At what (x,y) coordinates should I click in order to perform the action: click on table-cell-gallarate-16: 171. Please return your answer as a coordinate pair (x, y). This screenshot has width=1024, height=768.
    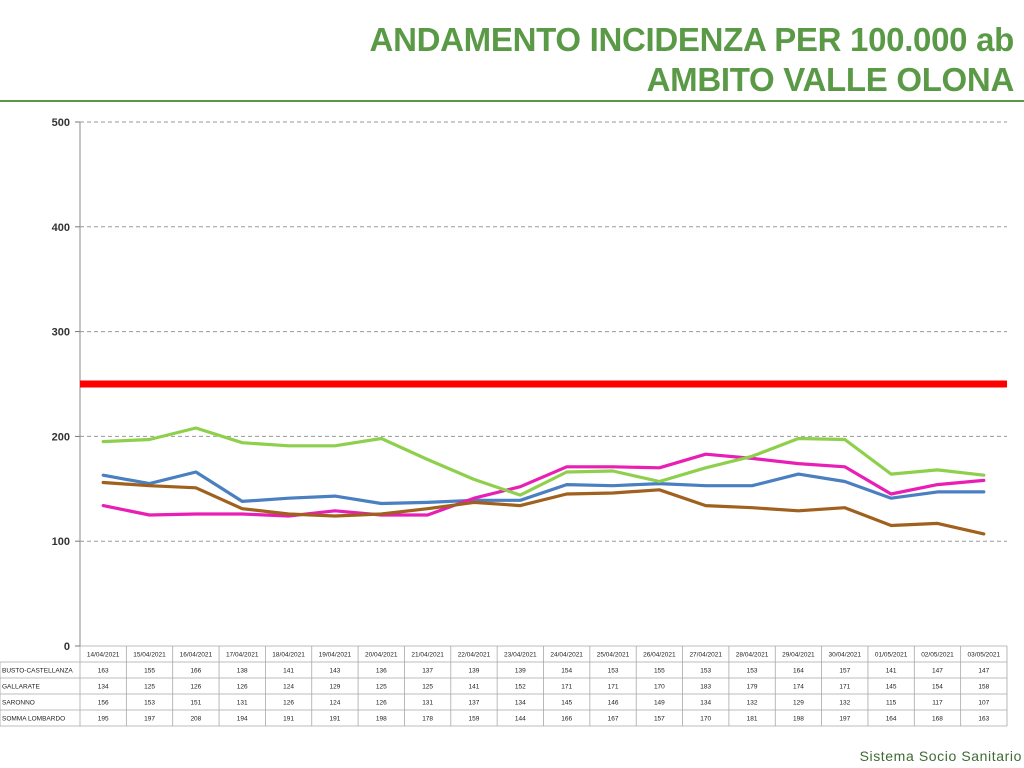
    Looking at the image, I should click on (844, 687).